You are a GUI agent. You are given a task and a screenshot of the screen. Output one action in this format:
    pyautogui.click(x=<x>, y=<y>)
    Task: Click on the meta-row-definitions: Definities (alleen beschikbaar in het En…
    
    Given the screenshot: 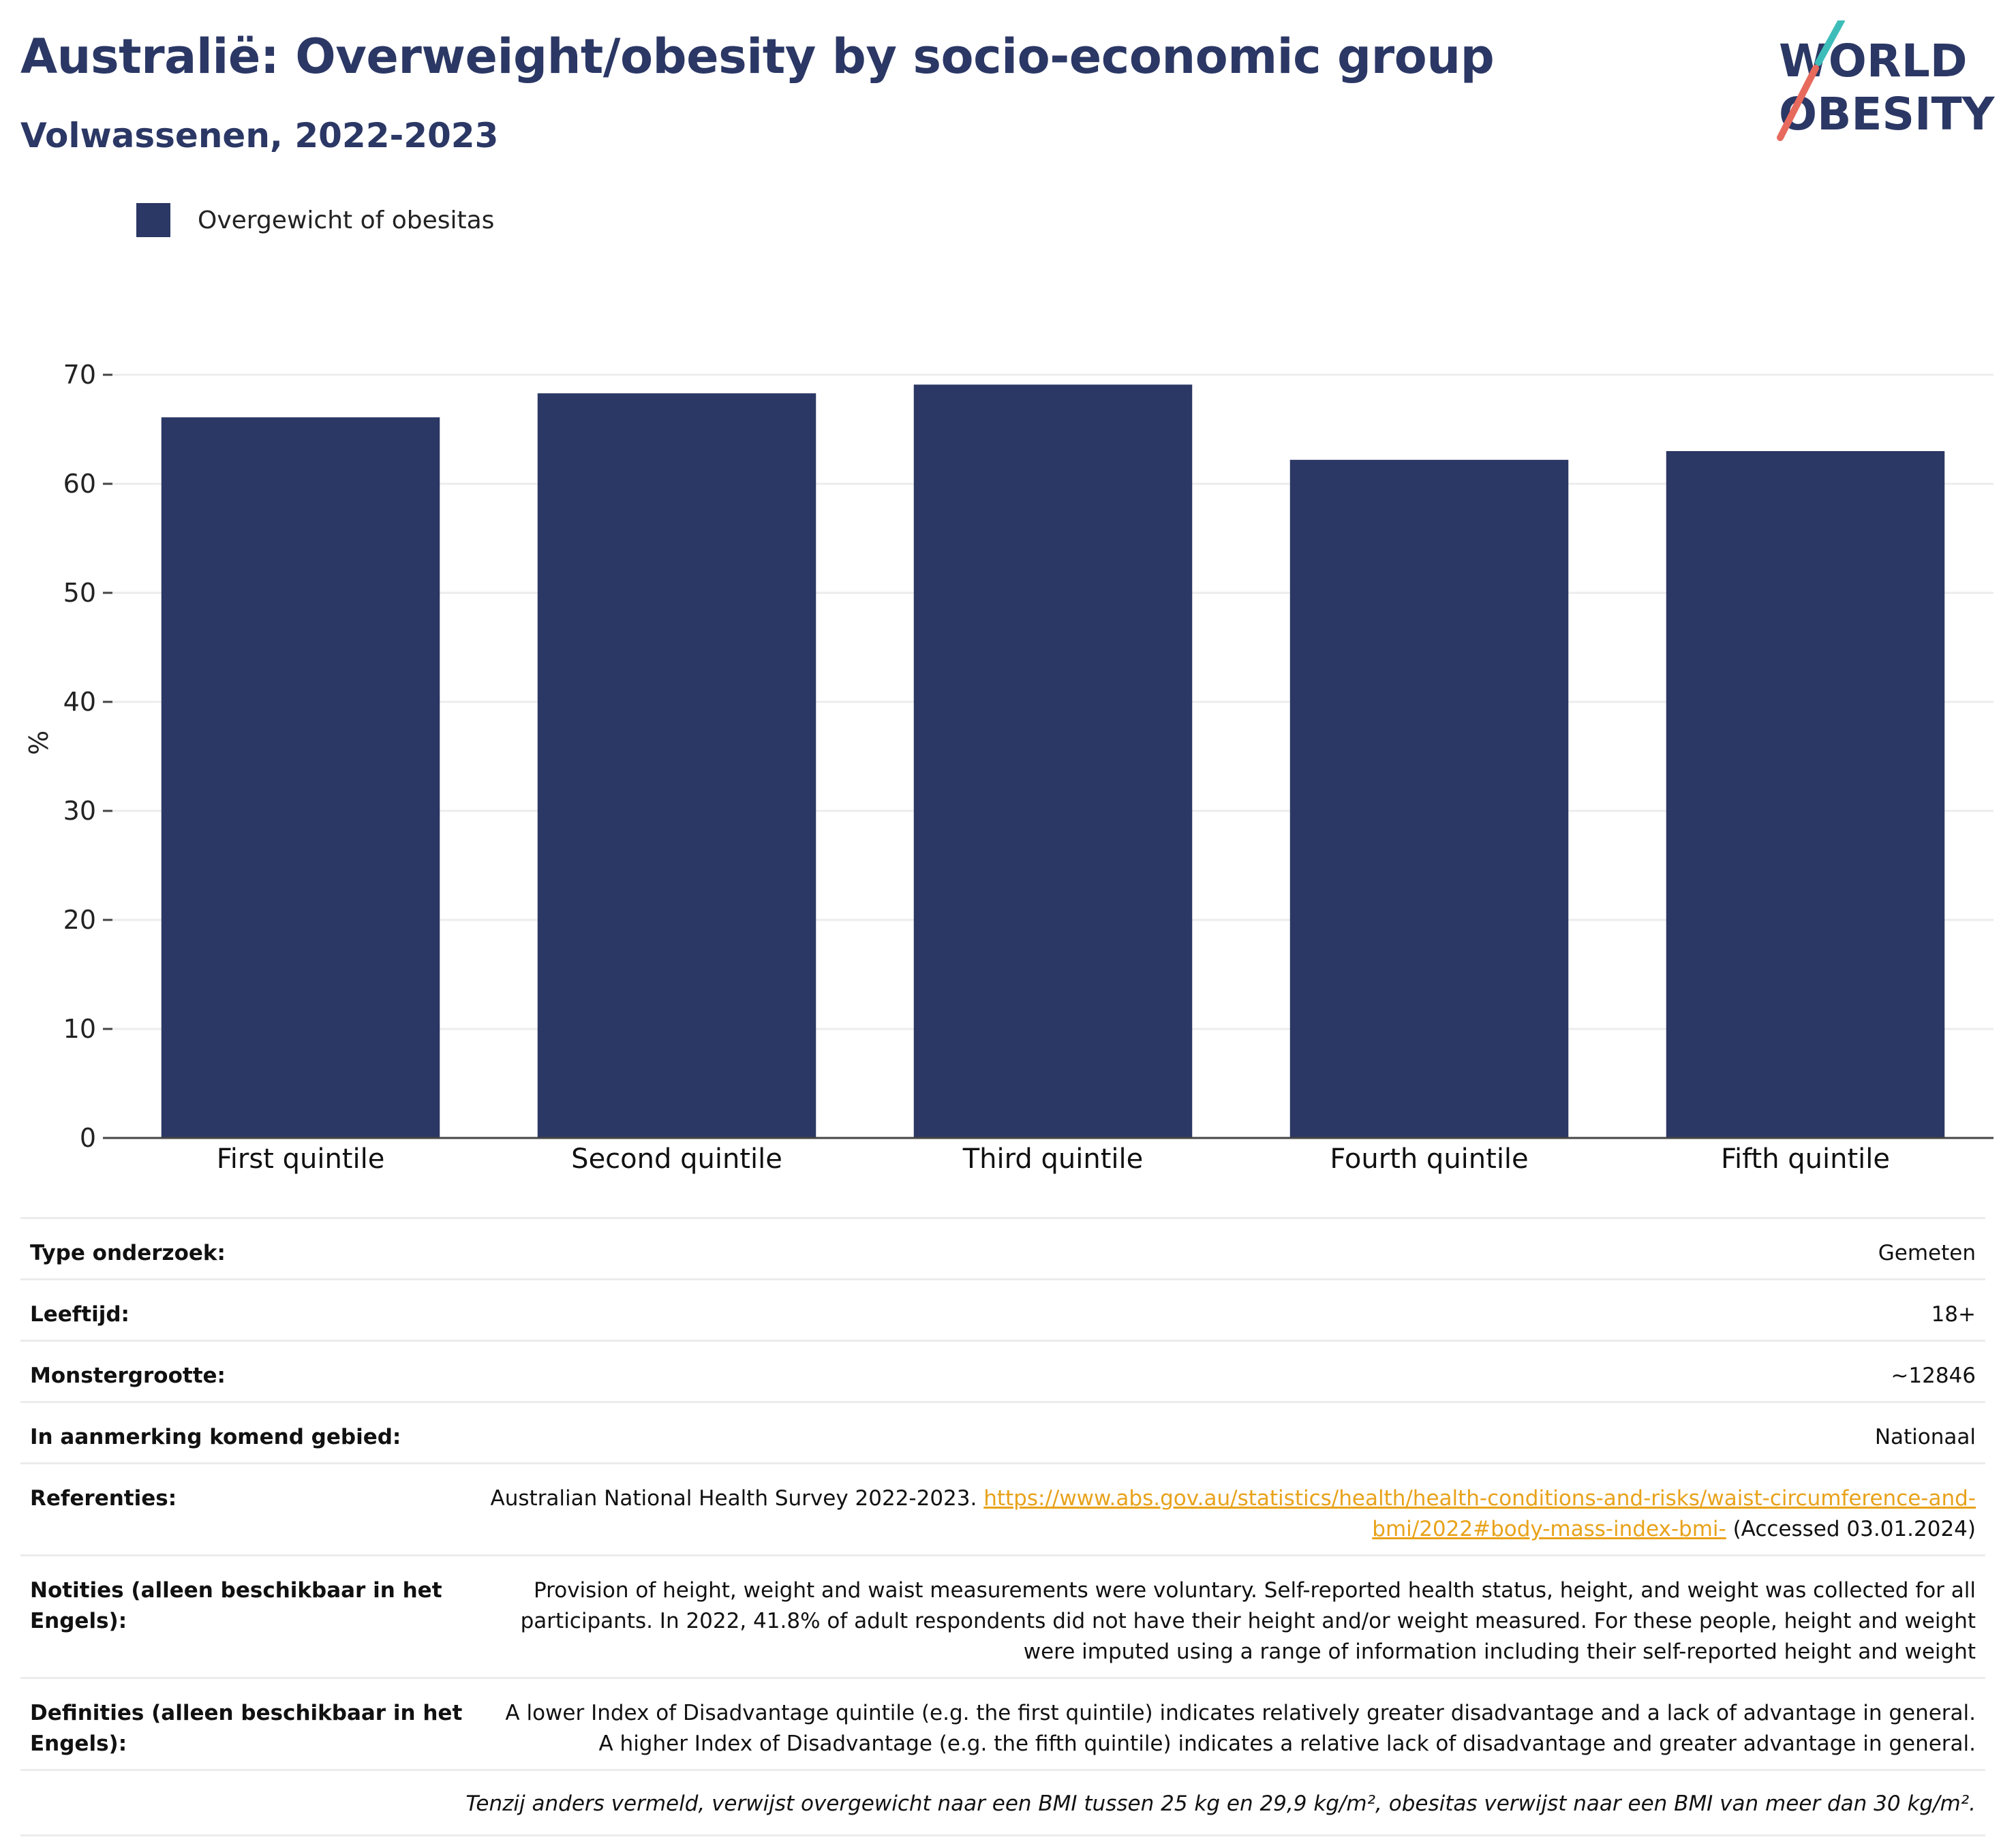 What is the action you would take?
    pyautogui.click(x=1002, y=1723)
    